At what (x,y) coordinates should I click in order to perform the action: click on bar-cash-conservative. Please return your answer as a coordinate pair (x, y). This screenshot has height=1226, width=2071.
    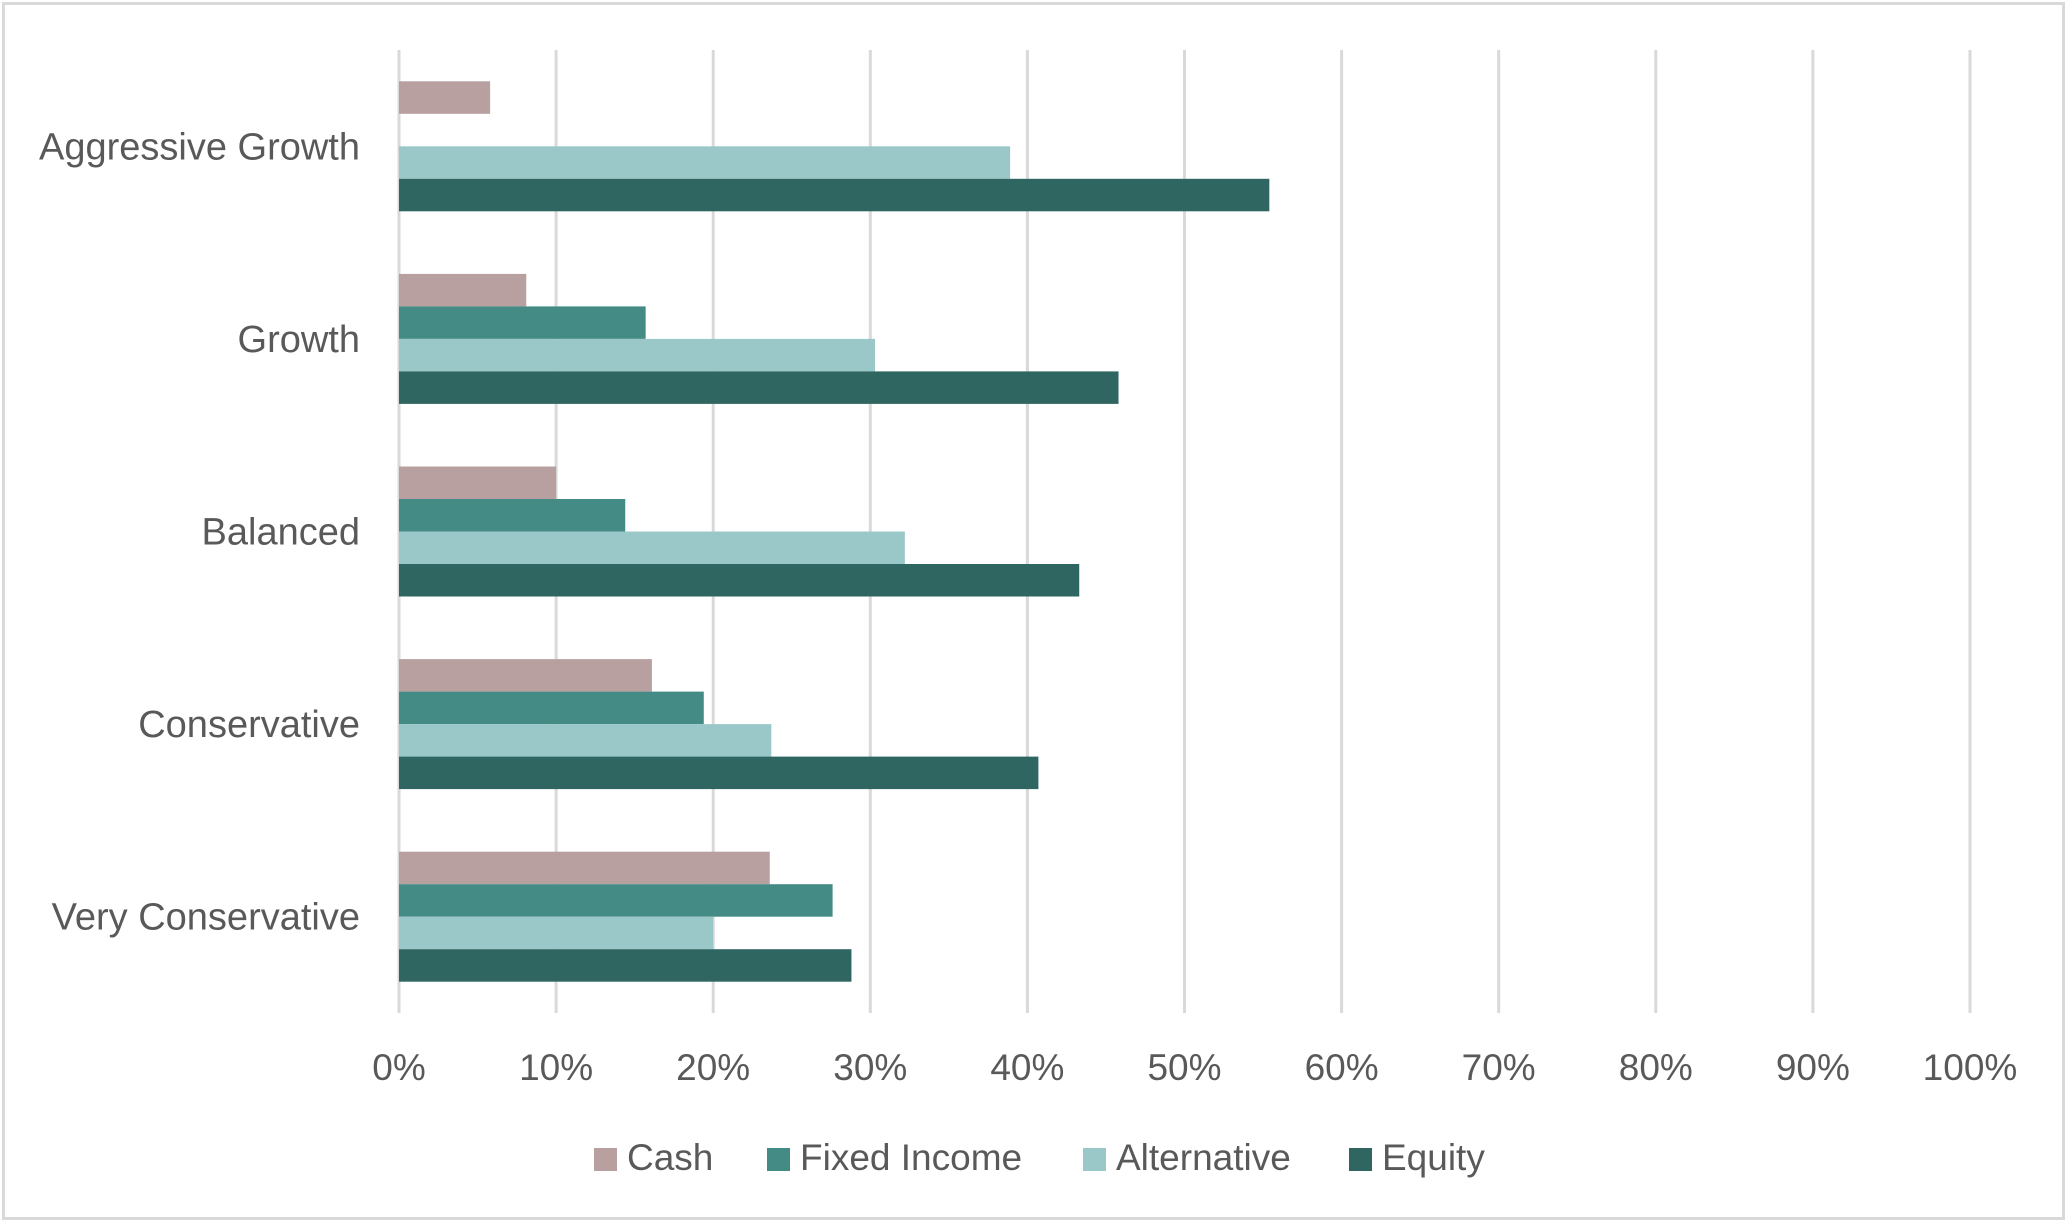
    Looking at the image, I should click on (525, 675).